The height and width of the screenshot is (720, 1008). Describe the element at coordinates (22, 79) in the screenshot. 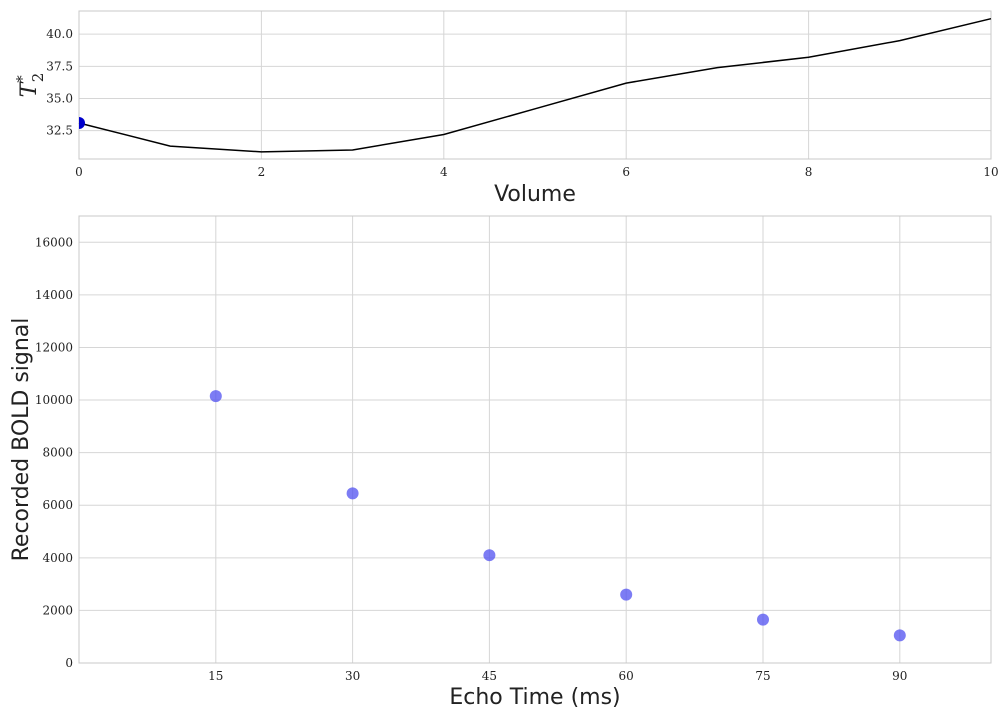

I see `y-axis-label-superscript: *` at that location.